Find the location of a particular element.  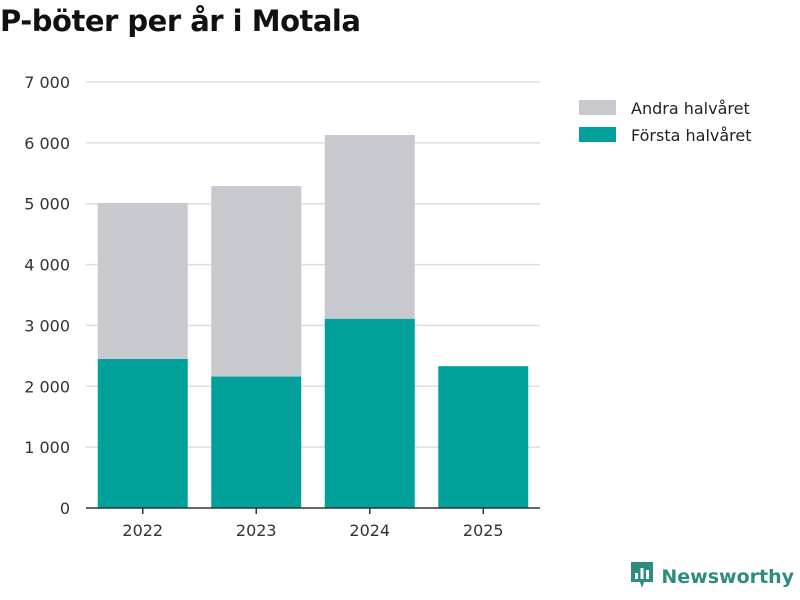

bar-andra-halvaret-2022 is located at coordinates (142, 281).